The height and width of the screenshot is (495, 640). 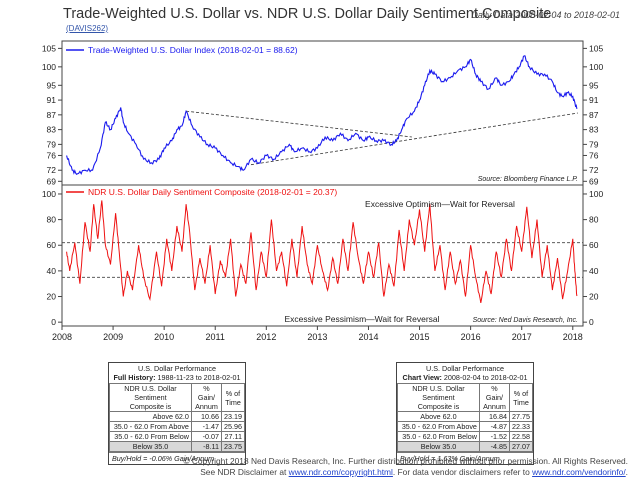 What do you see at coordinates (206, 426) in the screenshot?
I see `row-gain: -1.47` at bounding box center [206, 426].